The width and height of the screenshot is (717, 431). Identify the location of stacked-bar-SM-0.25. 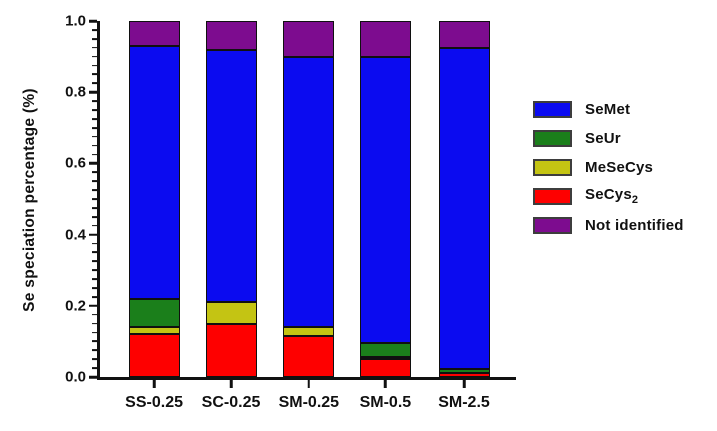
(309, 199).